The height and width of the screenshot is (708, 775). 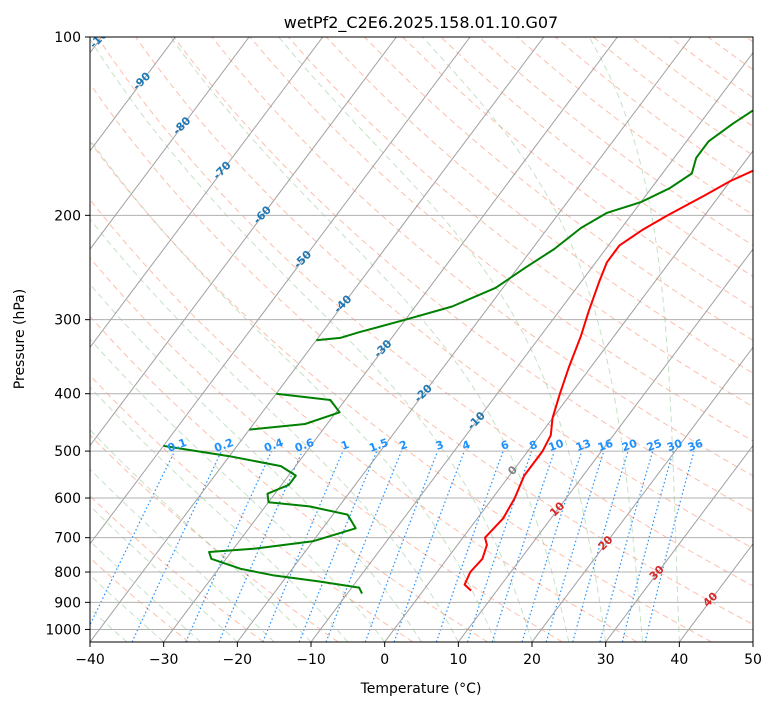 I want to click on mixing-ratio-label: 0.1, so click(x=177, y=445).